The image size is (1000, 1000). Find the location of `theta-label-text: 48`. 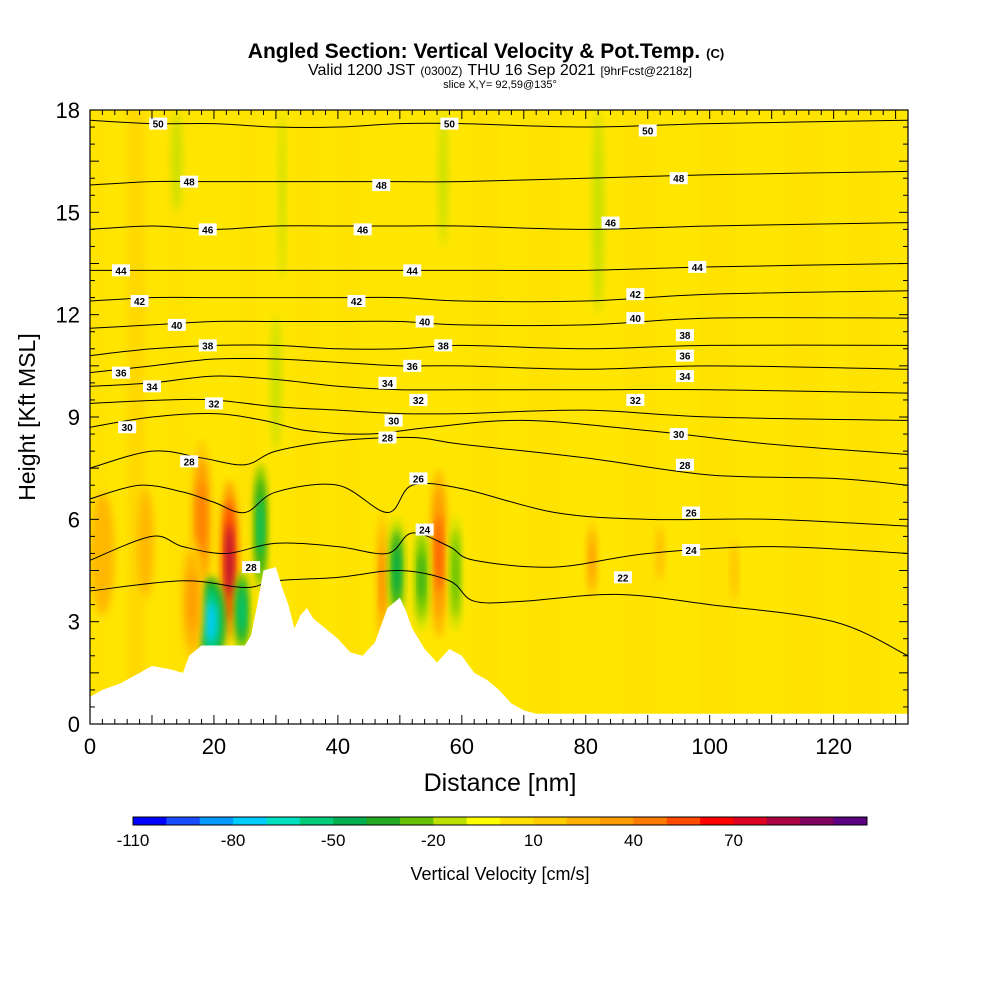

theta-label-text: 48 is located at coordinates (190, 183).